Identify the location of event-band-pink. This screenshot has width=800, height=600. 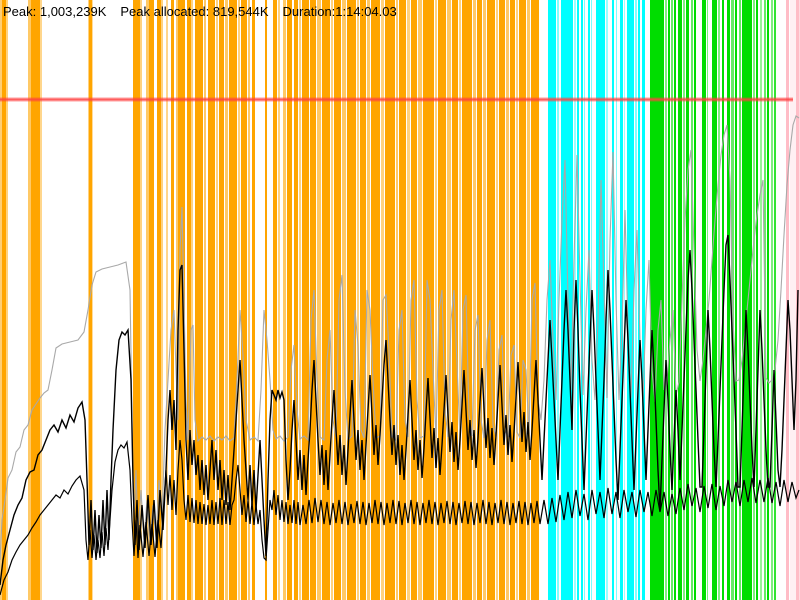
(793, 300).